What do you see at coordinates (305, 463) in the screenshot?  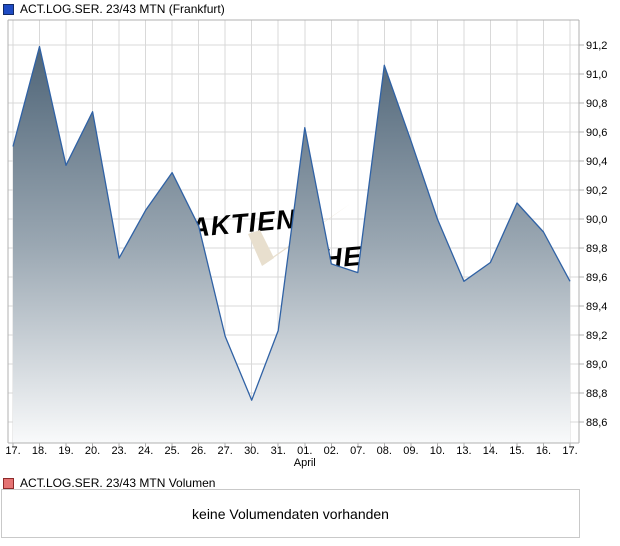 I see `x-axis-month-label: April` at bounding box center [305, 463].